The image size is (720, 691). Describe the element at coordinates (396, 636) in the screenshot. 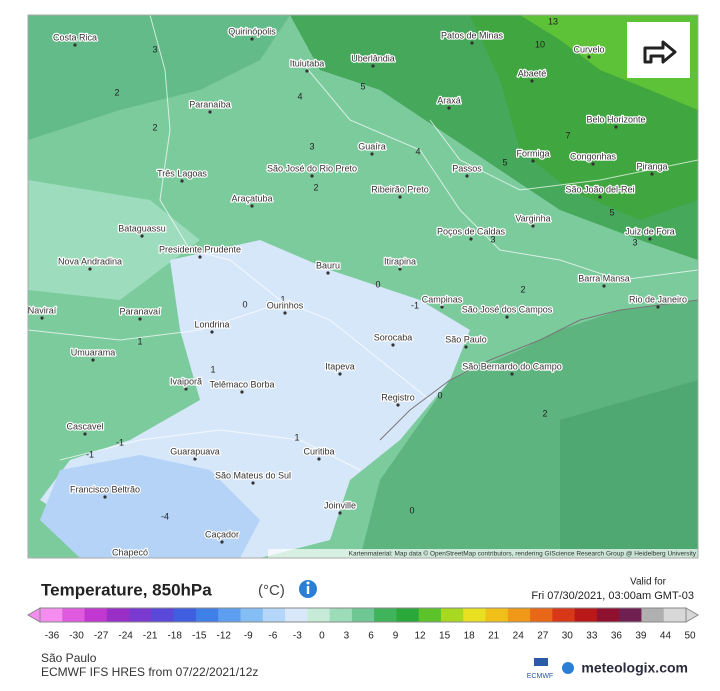

I see `legend-tick-label: 9` at that location.